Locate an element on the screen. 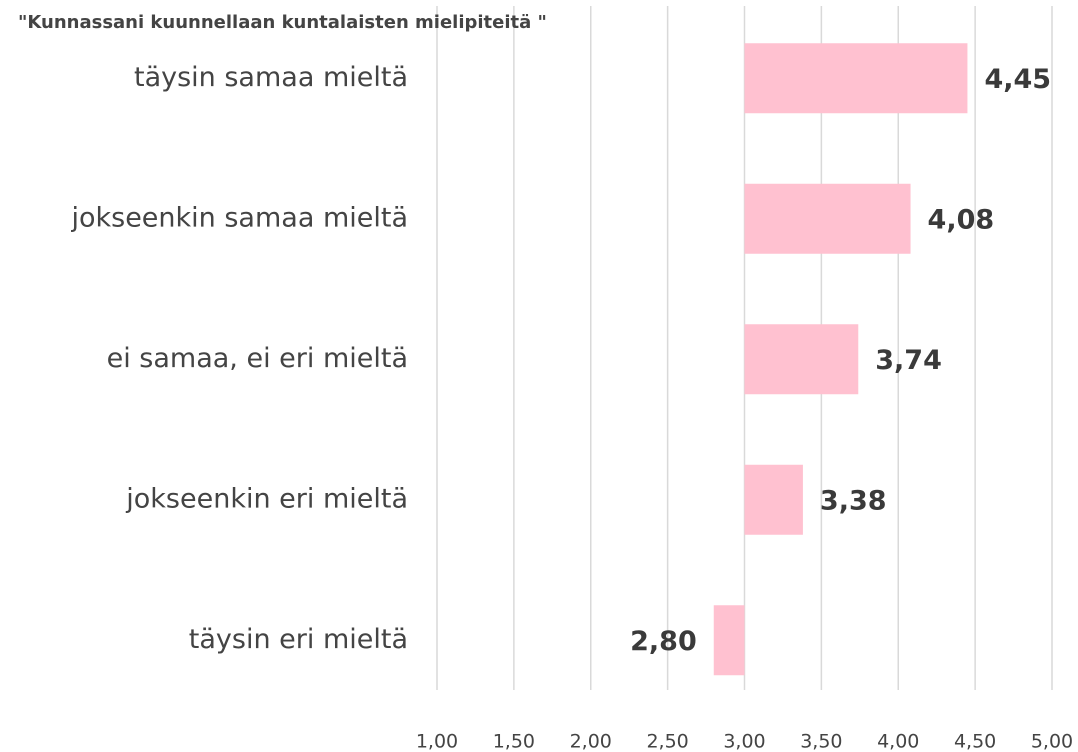  x-tick-label: 2,00 is located at coordinates (591, 741).